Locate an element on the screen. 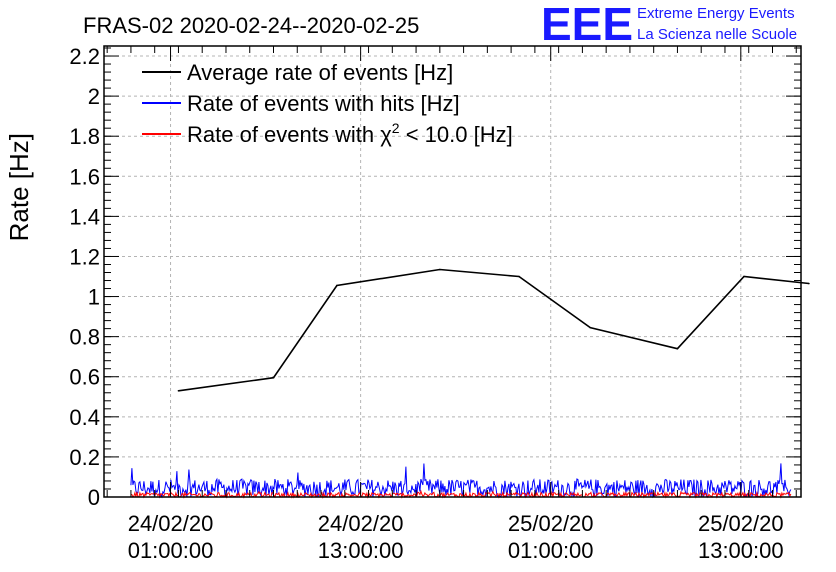 The height and width of the screenshot is (572, 836). y-tick-label: 1.4 is located at coordinates (84, 216).